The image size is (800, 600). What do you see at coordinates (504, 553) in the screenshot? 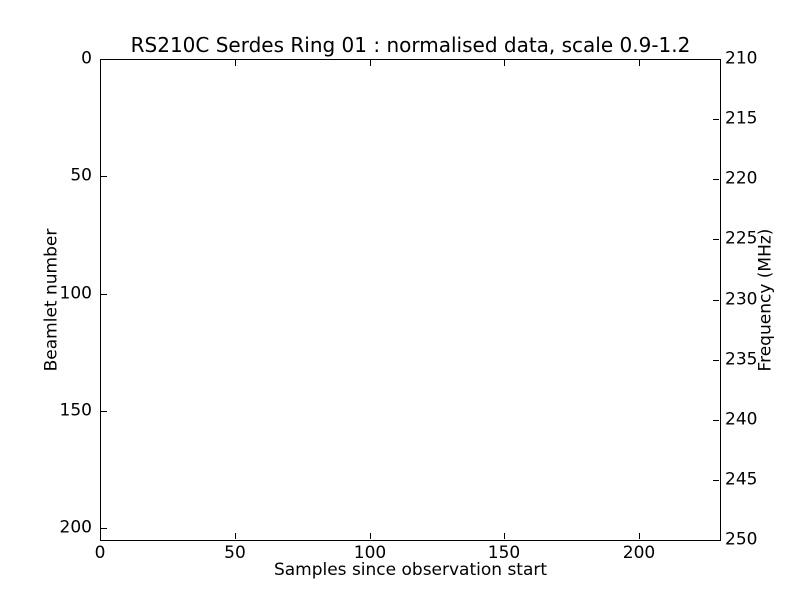
I see `x-tick-label: 150` at bounding box center [504, 553].